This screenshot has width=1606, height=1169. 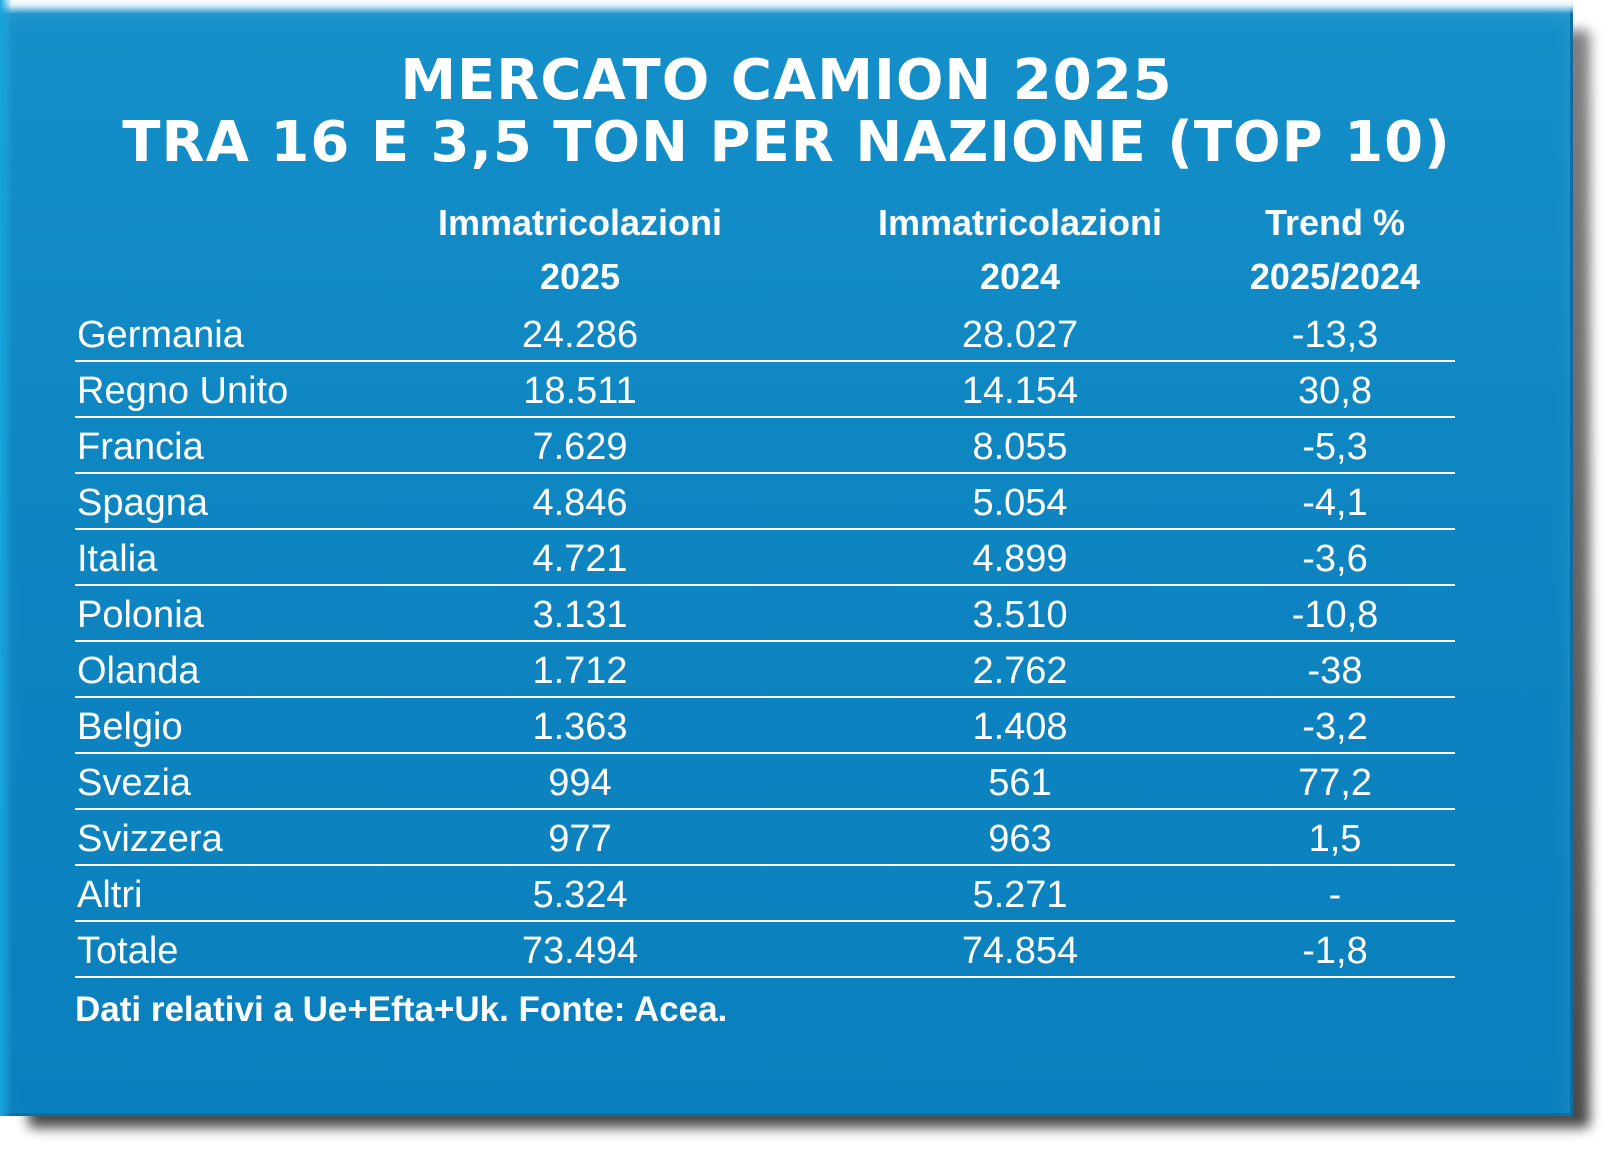 What do you see at coordinates (1020, 335) in the screenshot?
I see `value-2024-cell: 28.027` at bounding box center [1020, 335].